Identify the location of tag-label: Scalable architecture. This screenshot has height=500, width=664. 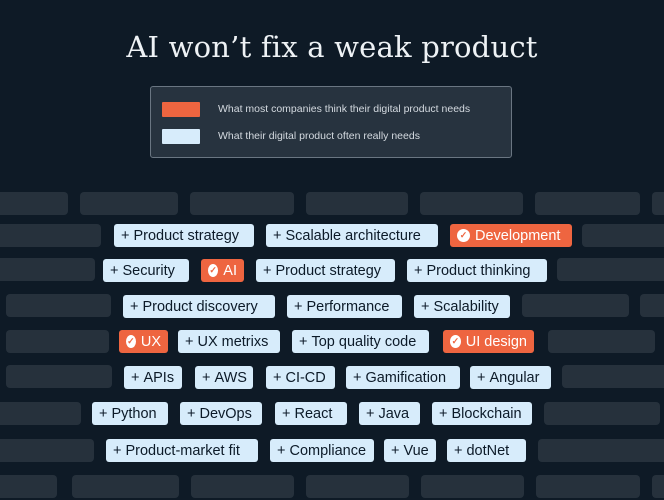
(353, 235).